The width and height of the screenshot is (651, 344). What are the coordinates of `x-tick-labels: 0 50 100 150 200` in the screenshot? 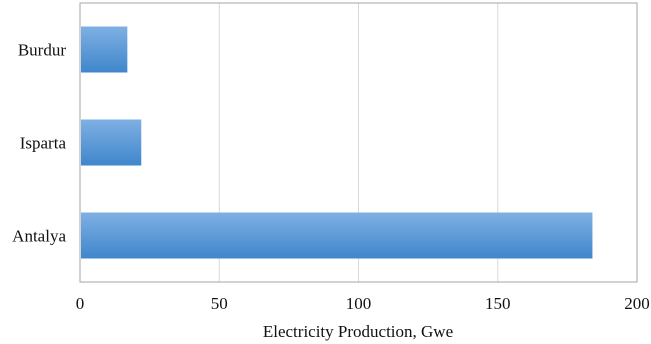 It's located at (363, 303).